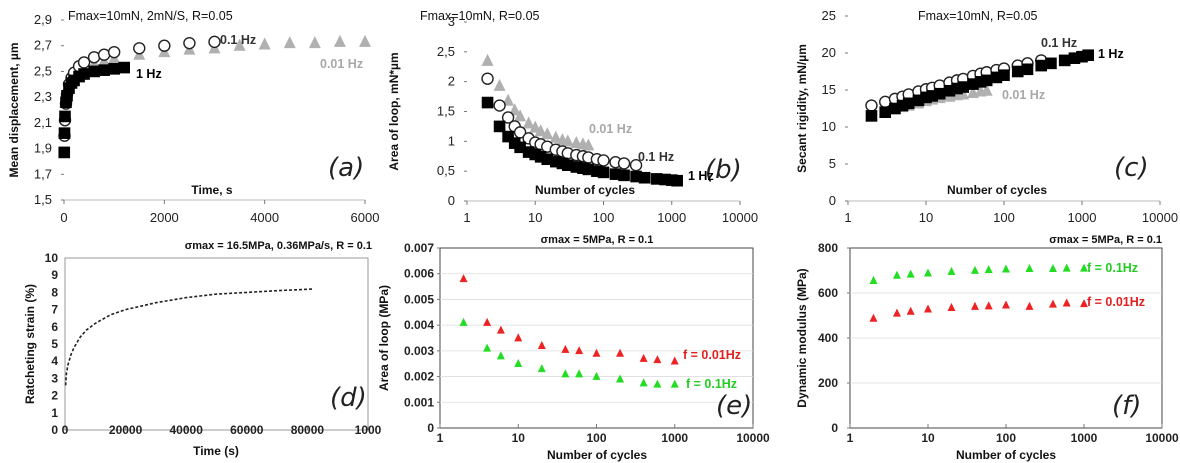 The image size is (1180, 463). I want to click on chart-title: σmax = 16.5MPa, 0.36MPa/s, R = 0.1, so click(278, 246).